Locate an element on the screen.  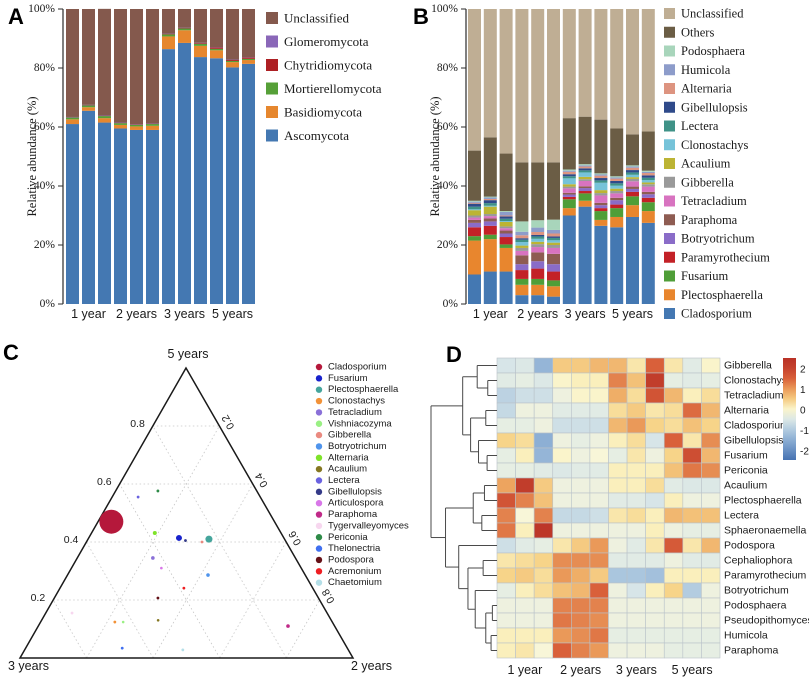
bar-segment-chytridiomycota is located at coordinates (200, 43).